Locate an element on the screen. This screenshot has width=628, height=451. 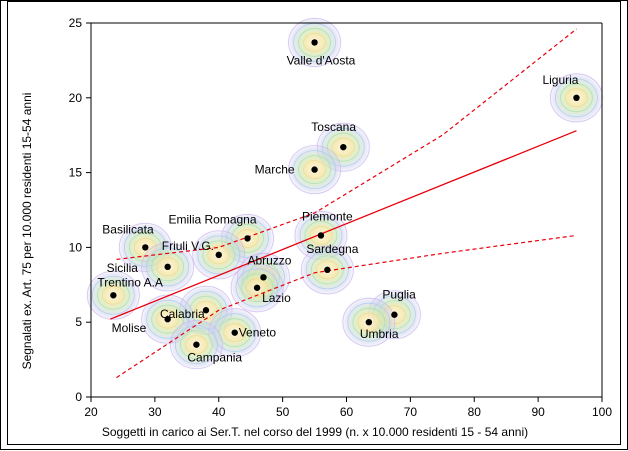
x-tick-label: 100 is located at coordinates (602, 412).